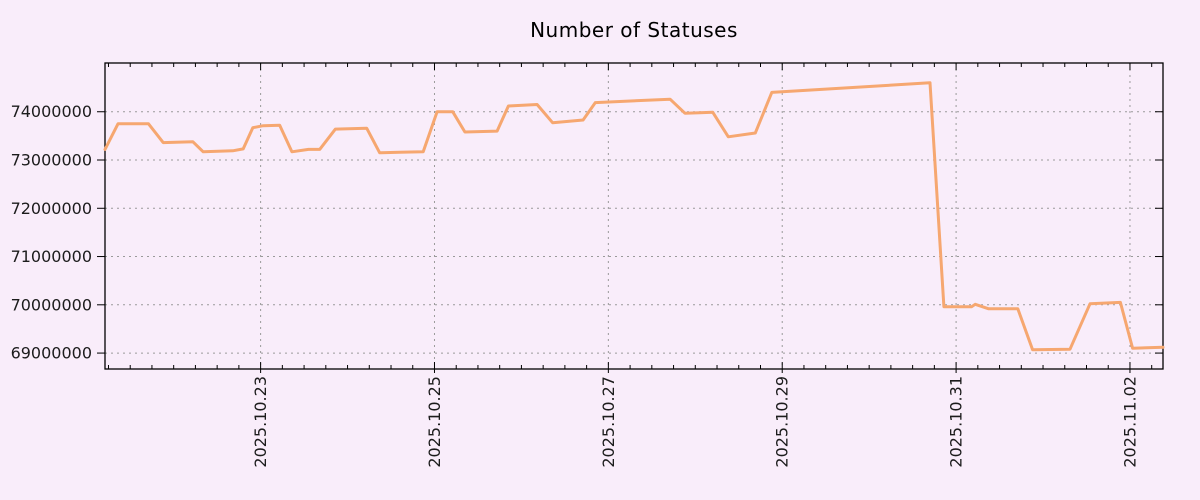 This screenshot has height=500, width=1200. What do you see at coordinates (51, 208) in the screenshot?
I see `y-tick-label: 72000000` at bounding box center [51, 208].